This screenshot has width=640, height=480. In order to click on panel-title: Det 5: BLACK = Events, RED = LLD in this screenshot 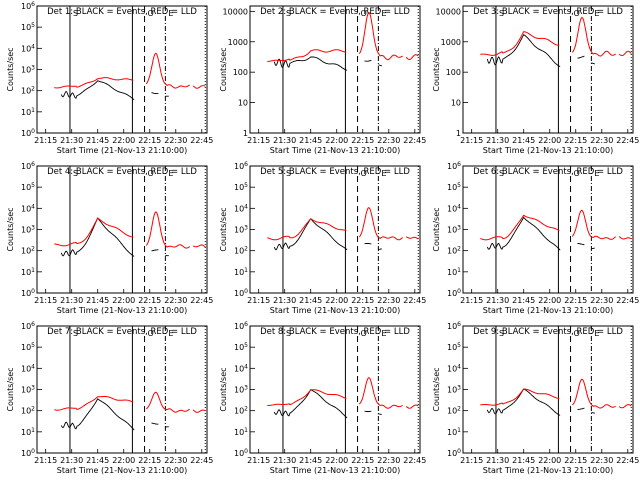, I will do `click(335, 172)`.